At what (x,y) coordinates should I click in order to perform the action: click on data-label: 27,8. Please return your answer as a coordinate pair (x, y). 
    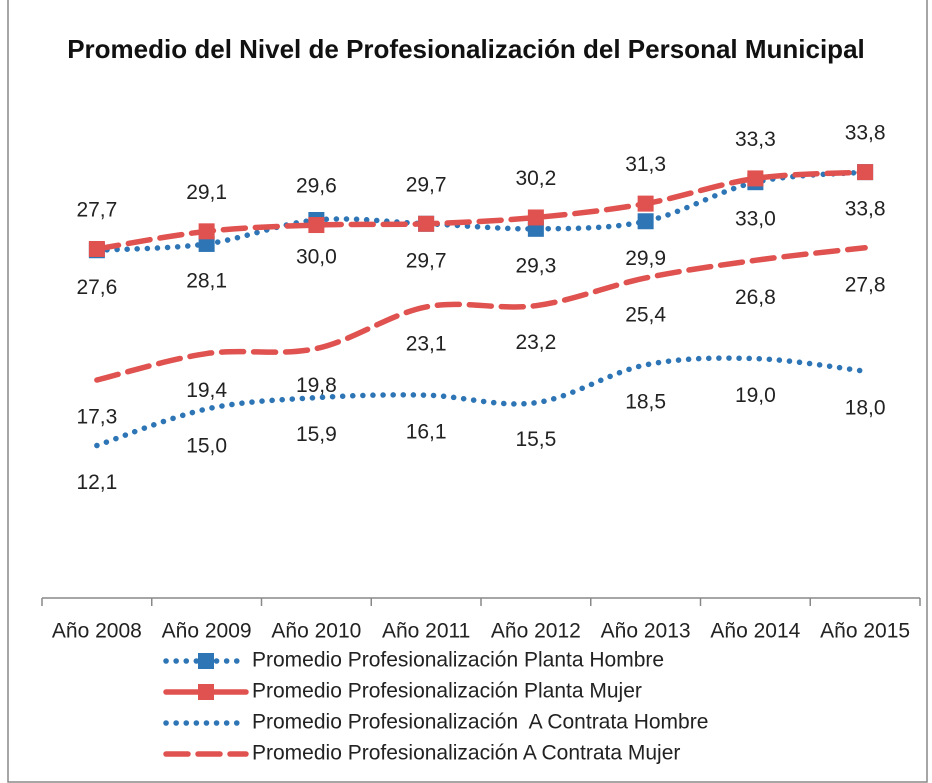
    Looking at the image, I should click on (865, 284).